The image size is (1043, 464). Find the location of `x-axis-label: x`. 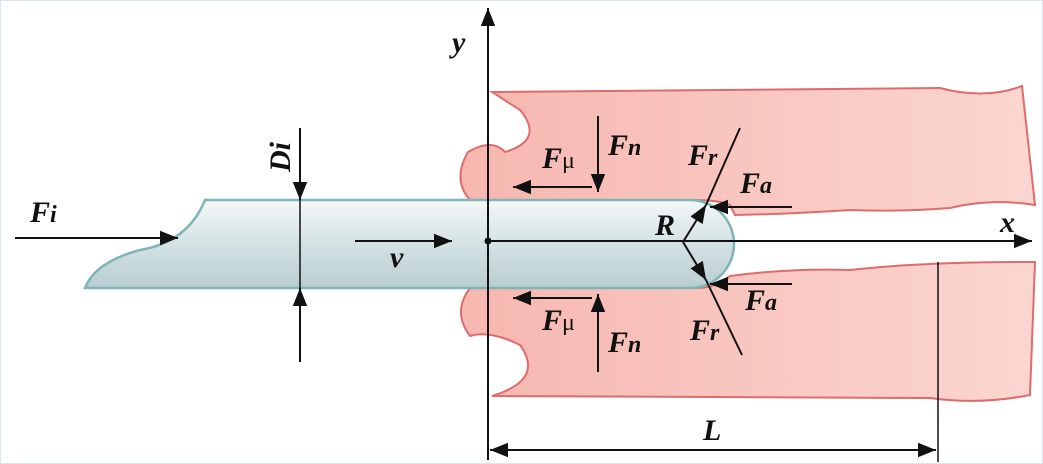

x-axis-label: x is located at coordinates (1007, 222).